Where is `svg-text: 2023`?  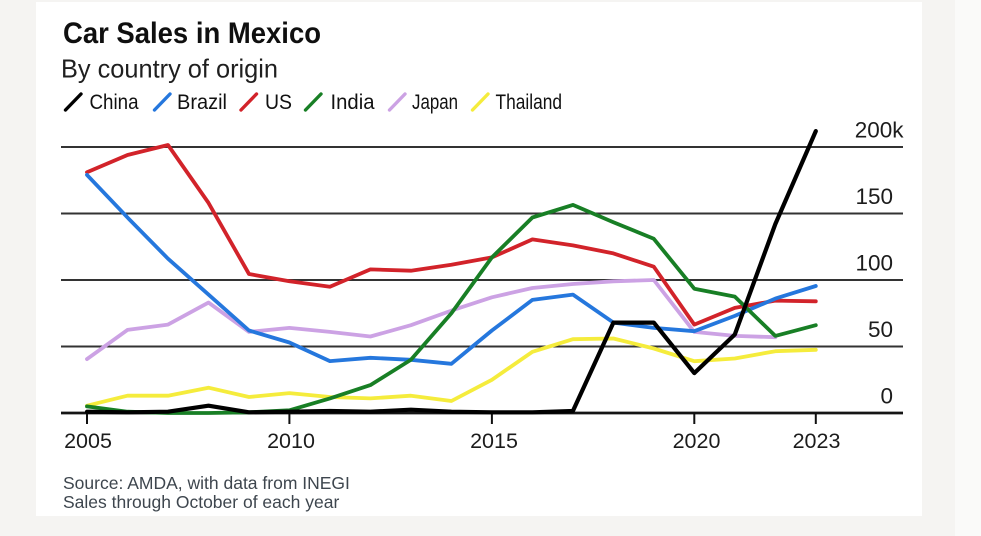 svg-text: 2023 is located at coordinates (817, 441).